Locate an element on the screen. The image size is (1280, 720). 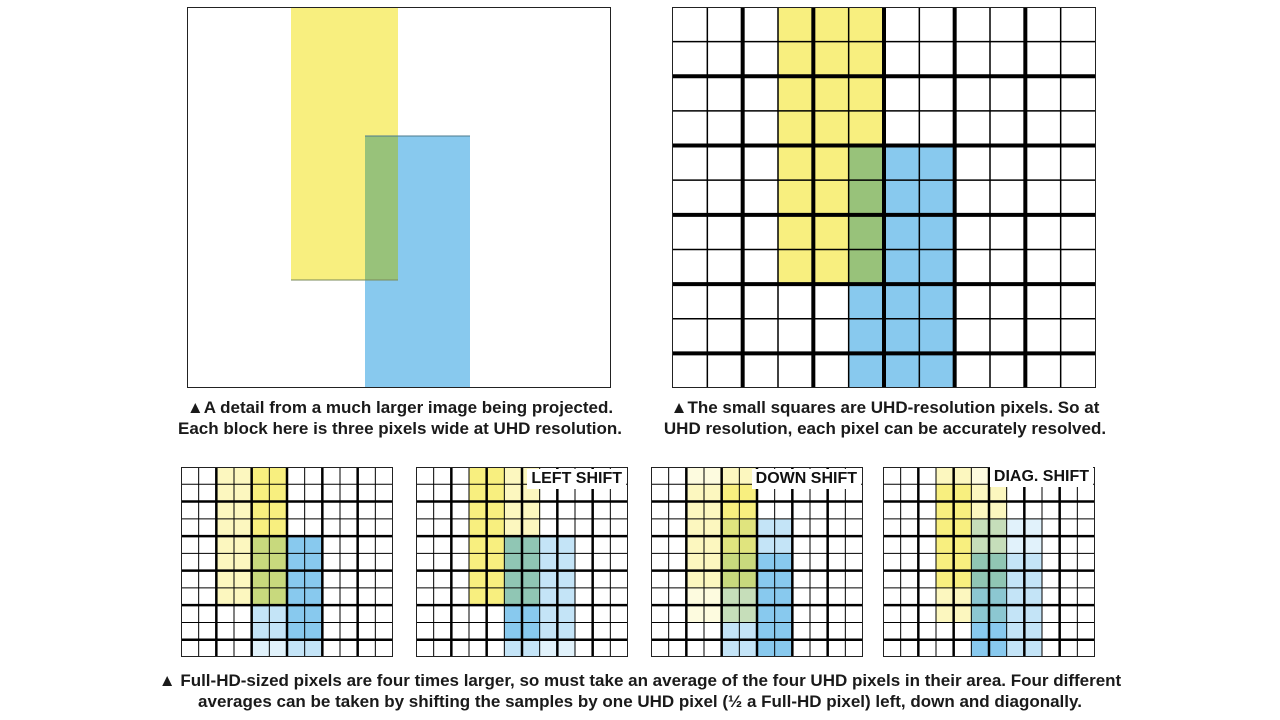
down-shift-label: DOWN SHIFT is located at coordinates (806, 479).